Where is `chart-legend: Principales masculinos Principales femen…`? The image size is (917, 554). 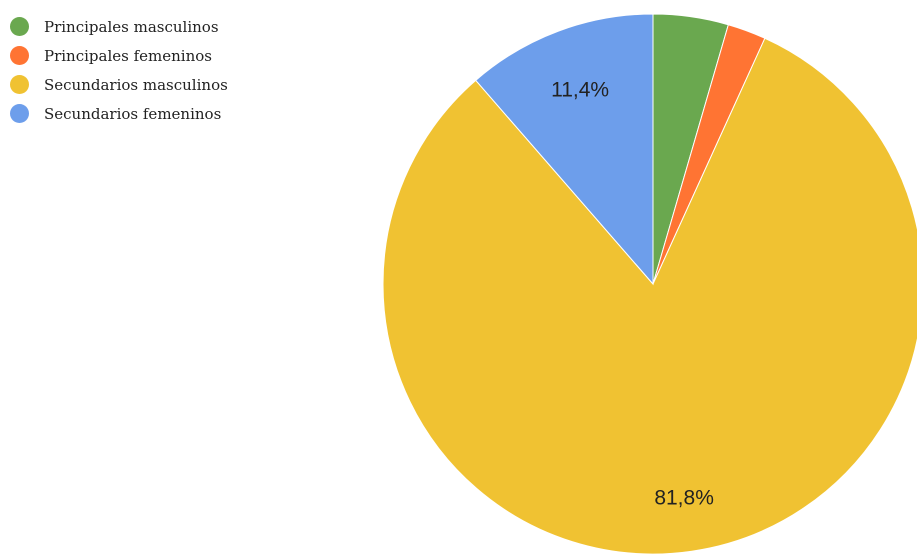 chart-legend: Principales masculinos Principales femen… is located at coordinates (119, 70).